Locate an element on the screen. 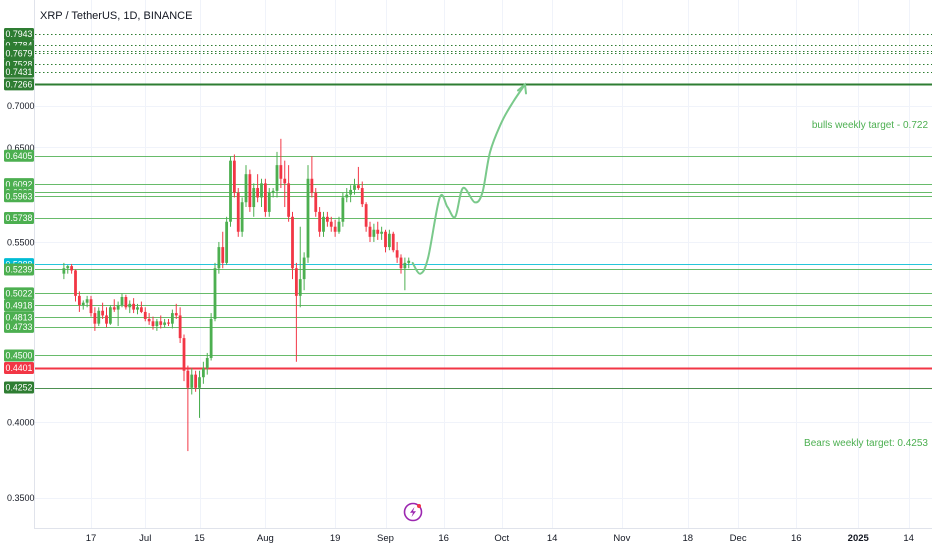 This screenshot has width=932, height=555. x-tick-label: 16 is located at coordinates (443, 538).